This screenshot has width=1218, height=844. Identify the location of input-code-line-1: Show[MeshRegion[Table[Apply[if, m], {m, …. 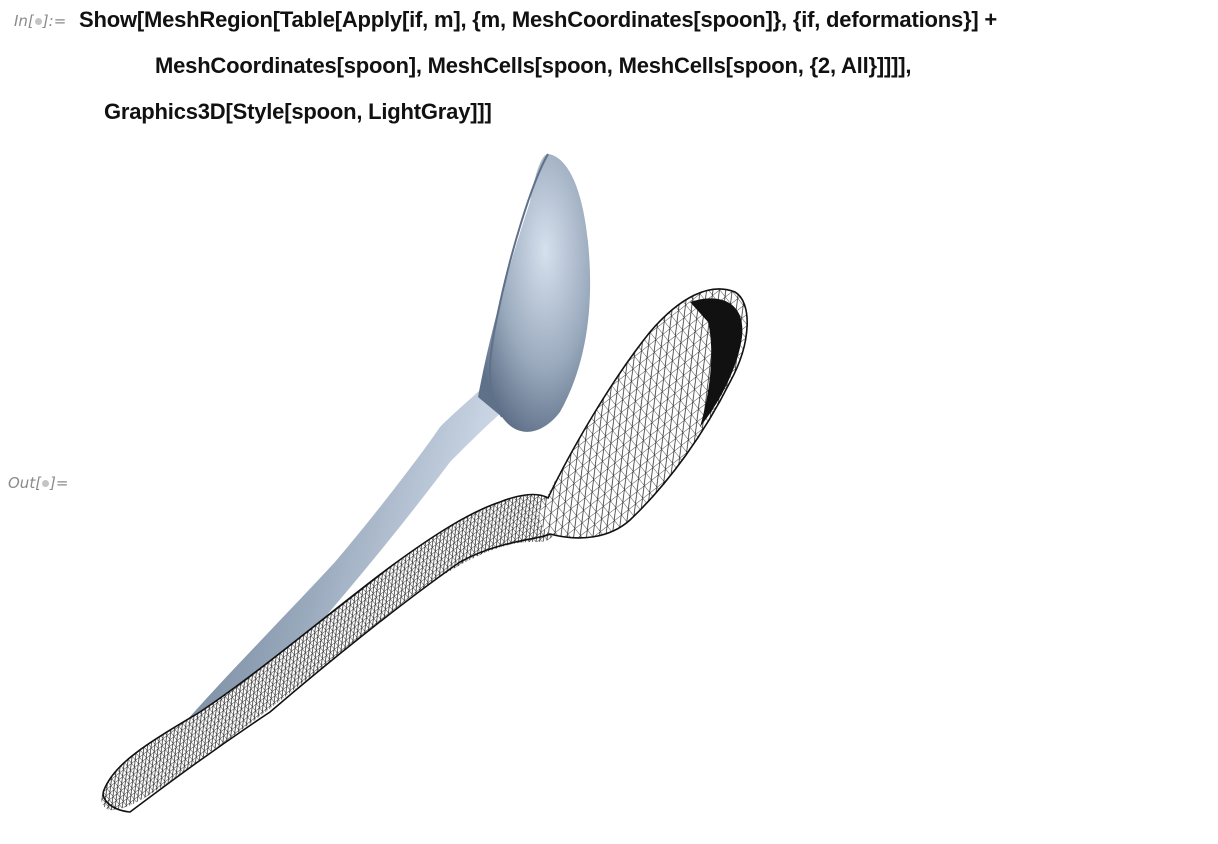
(538, 19).